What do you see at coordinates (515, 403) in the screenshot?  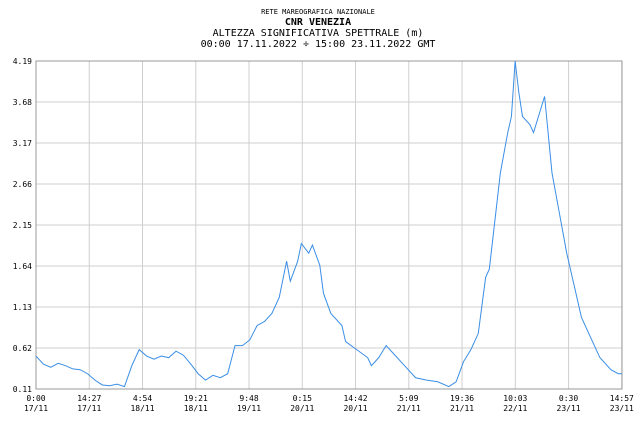 I see `x-tick-label: 10:03 22/11` at bounding box center [515, 403].